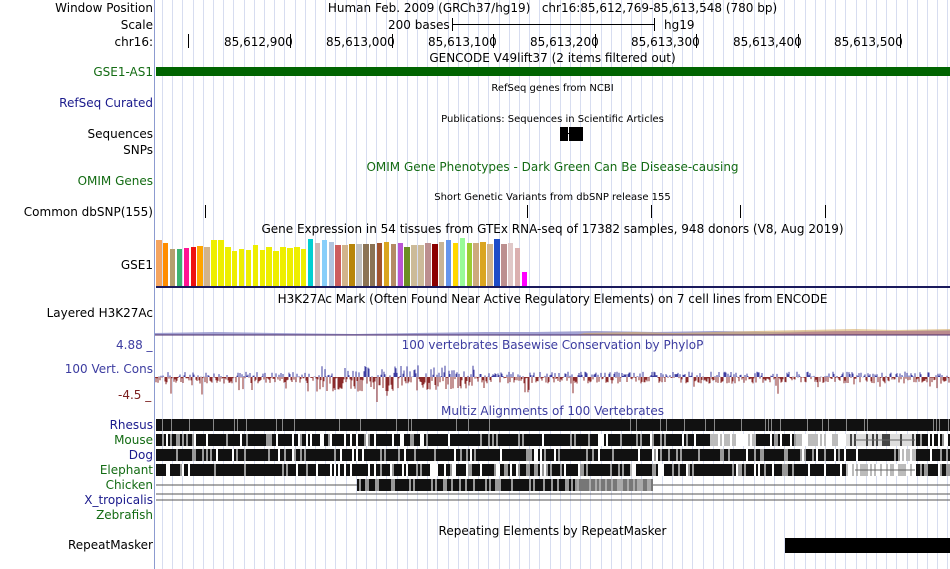  What do you see at coordinates (154, 284) in the screenshot?
I see `label-panel-divider` at bounding box center [154, 284].